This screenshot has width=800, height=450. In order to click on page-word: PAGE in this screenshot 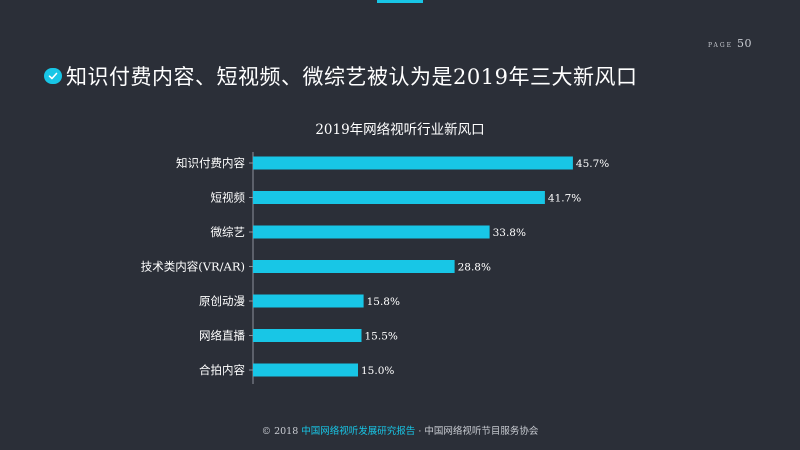, I will do `click(720, 45)`.